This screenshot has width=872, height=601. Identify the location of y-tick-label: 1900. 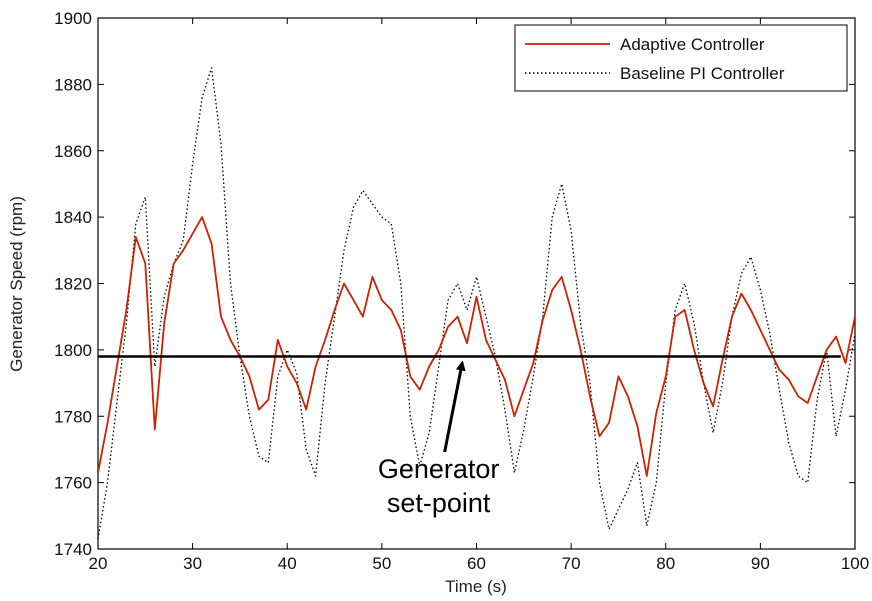
(73, 18).